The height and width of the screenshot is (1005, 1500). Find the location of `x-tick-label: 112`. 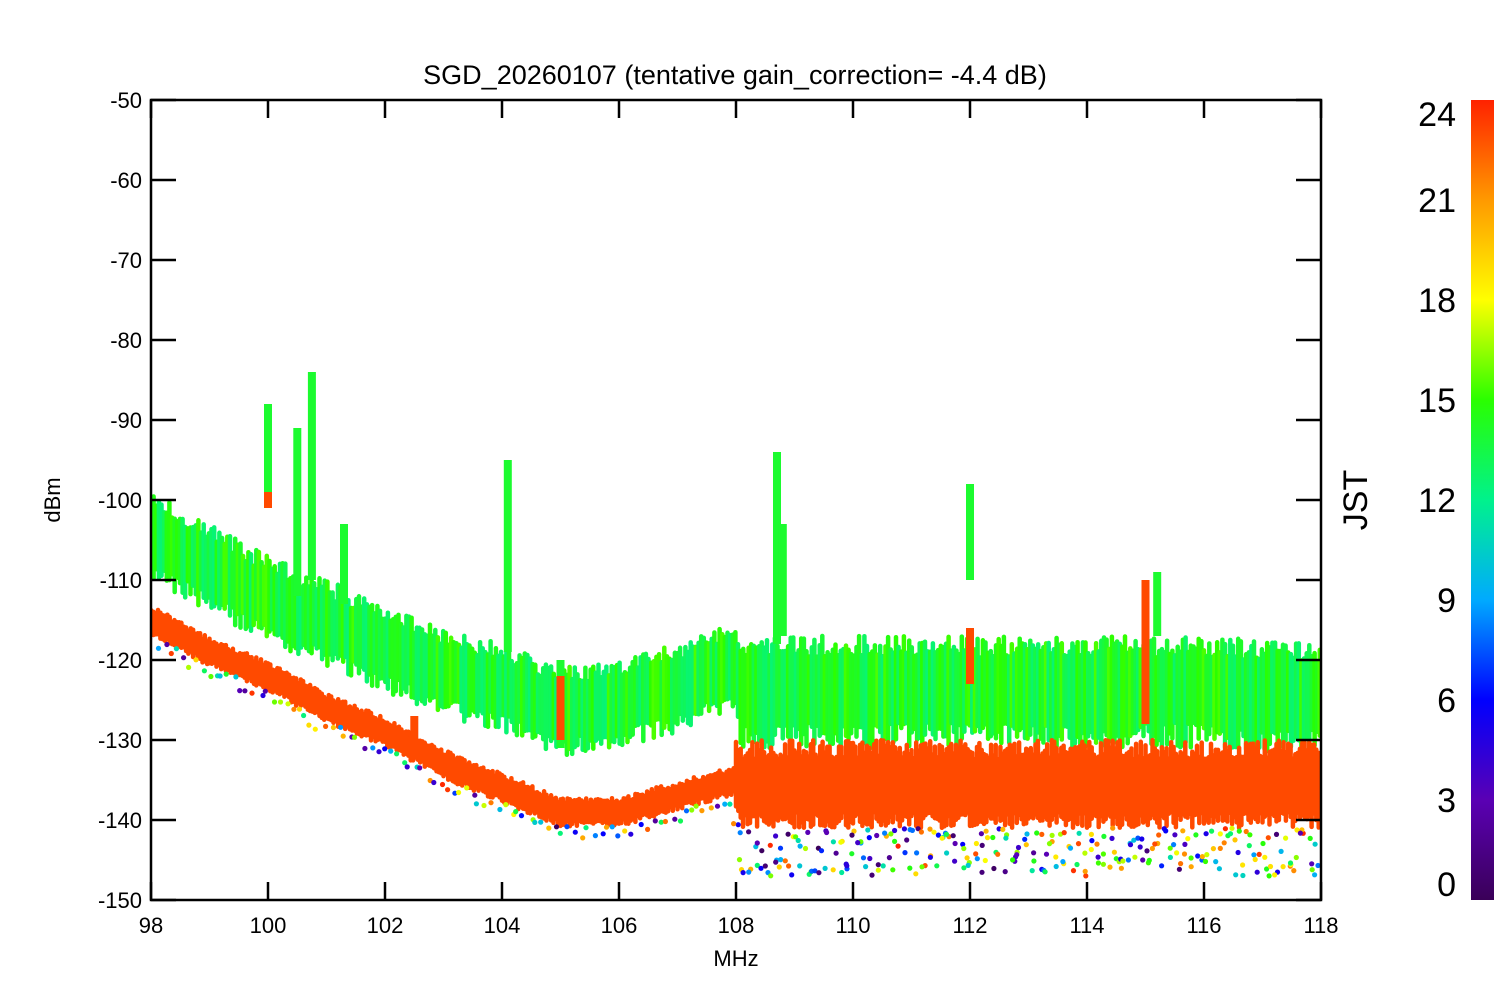

x-tick-label: 112 is located at coordinates (969, 925).